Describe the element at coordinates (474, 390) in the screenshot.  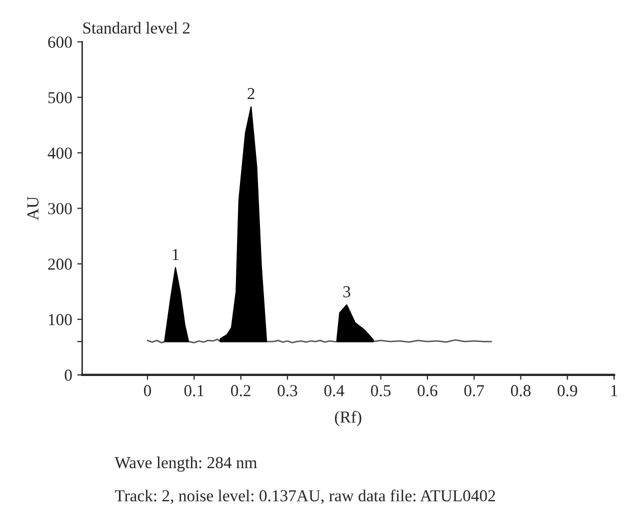
I see `x-tick-label: 0.7` at that location.